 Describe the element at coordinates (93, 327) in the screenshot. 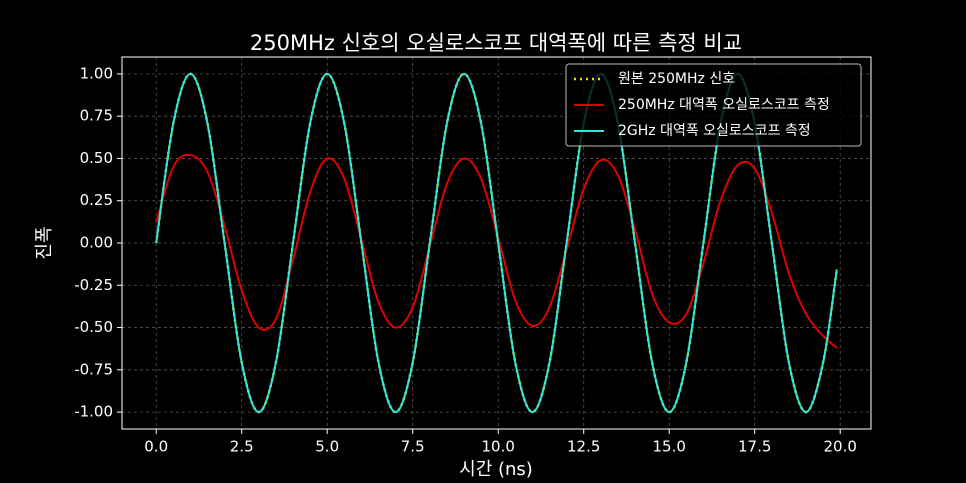

I see `y-tick-label: -0.50` at that location.